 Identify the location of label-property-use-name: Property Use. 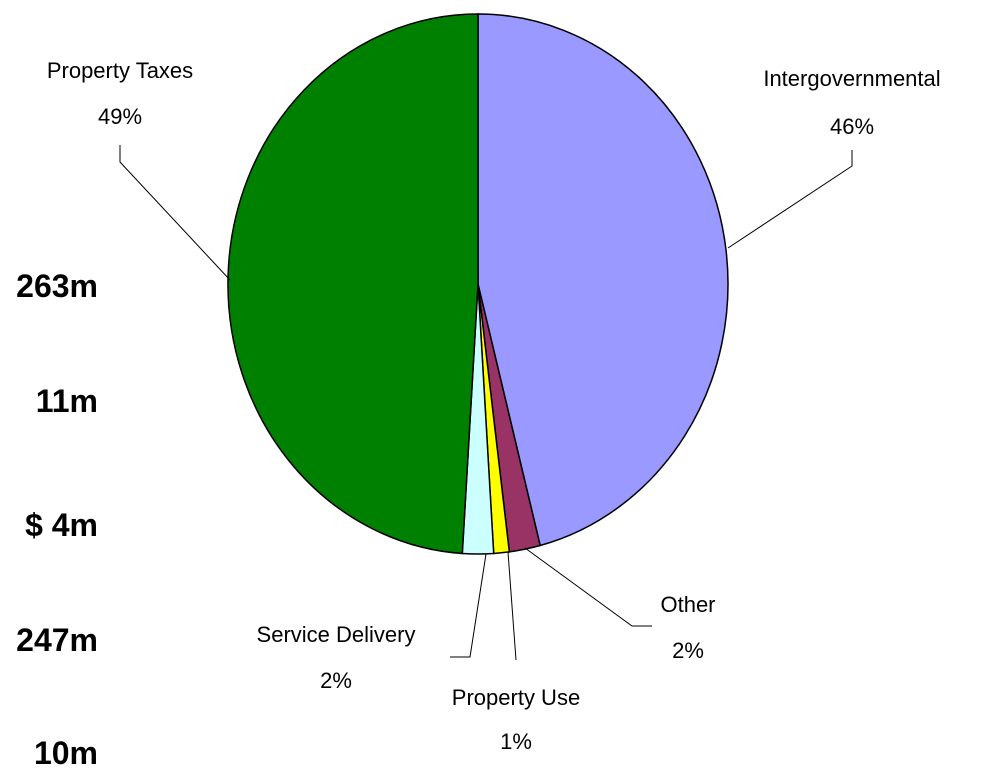
(516, 697).